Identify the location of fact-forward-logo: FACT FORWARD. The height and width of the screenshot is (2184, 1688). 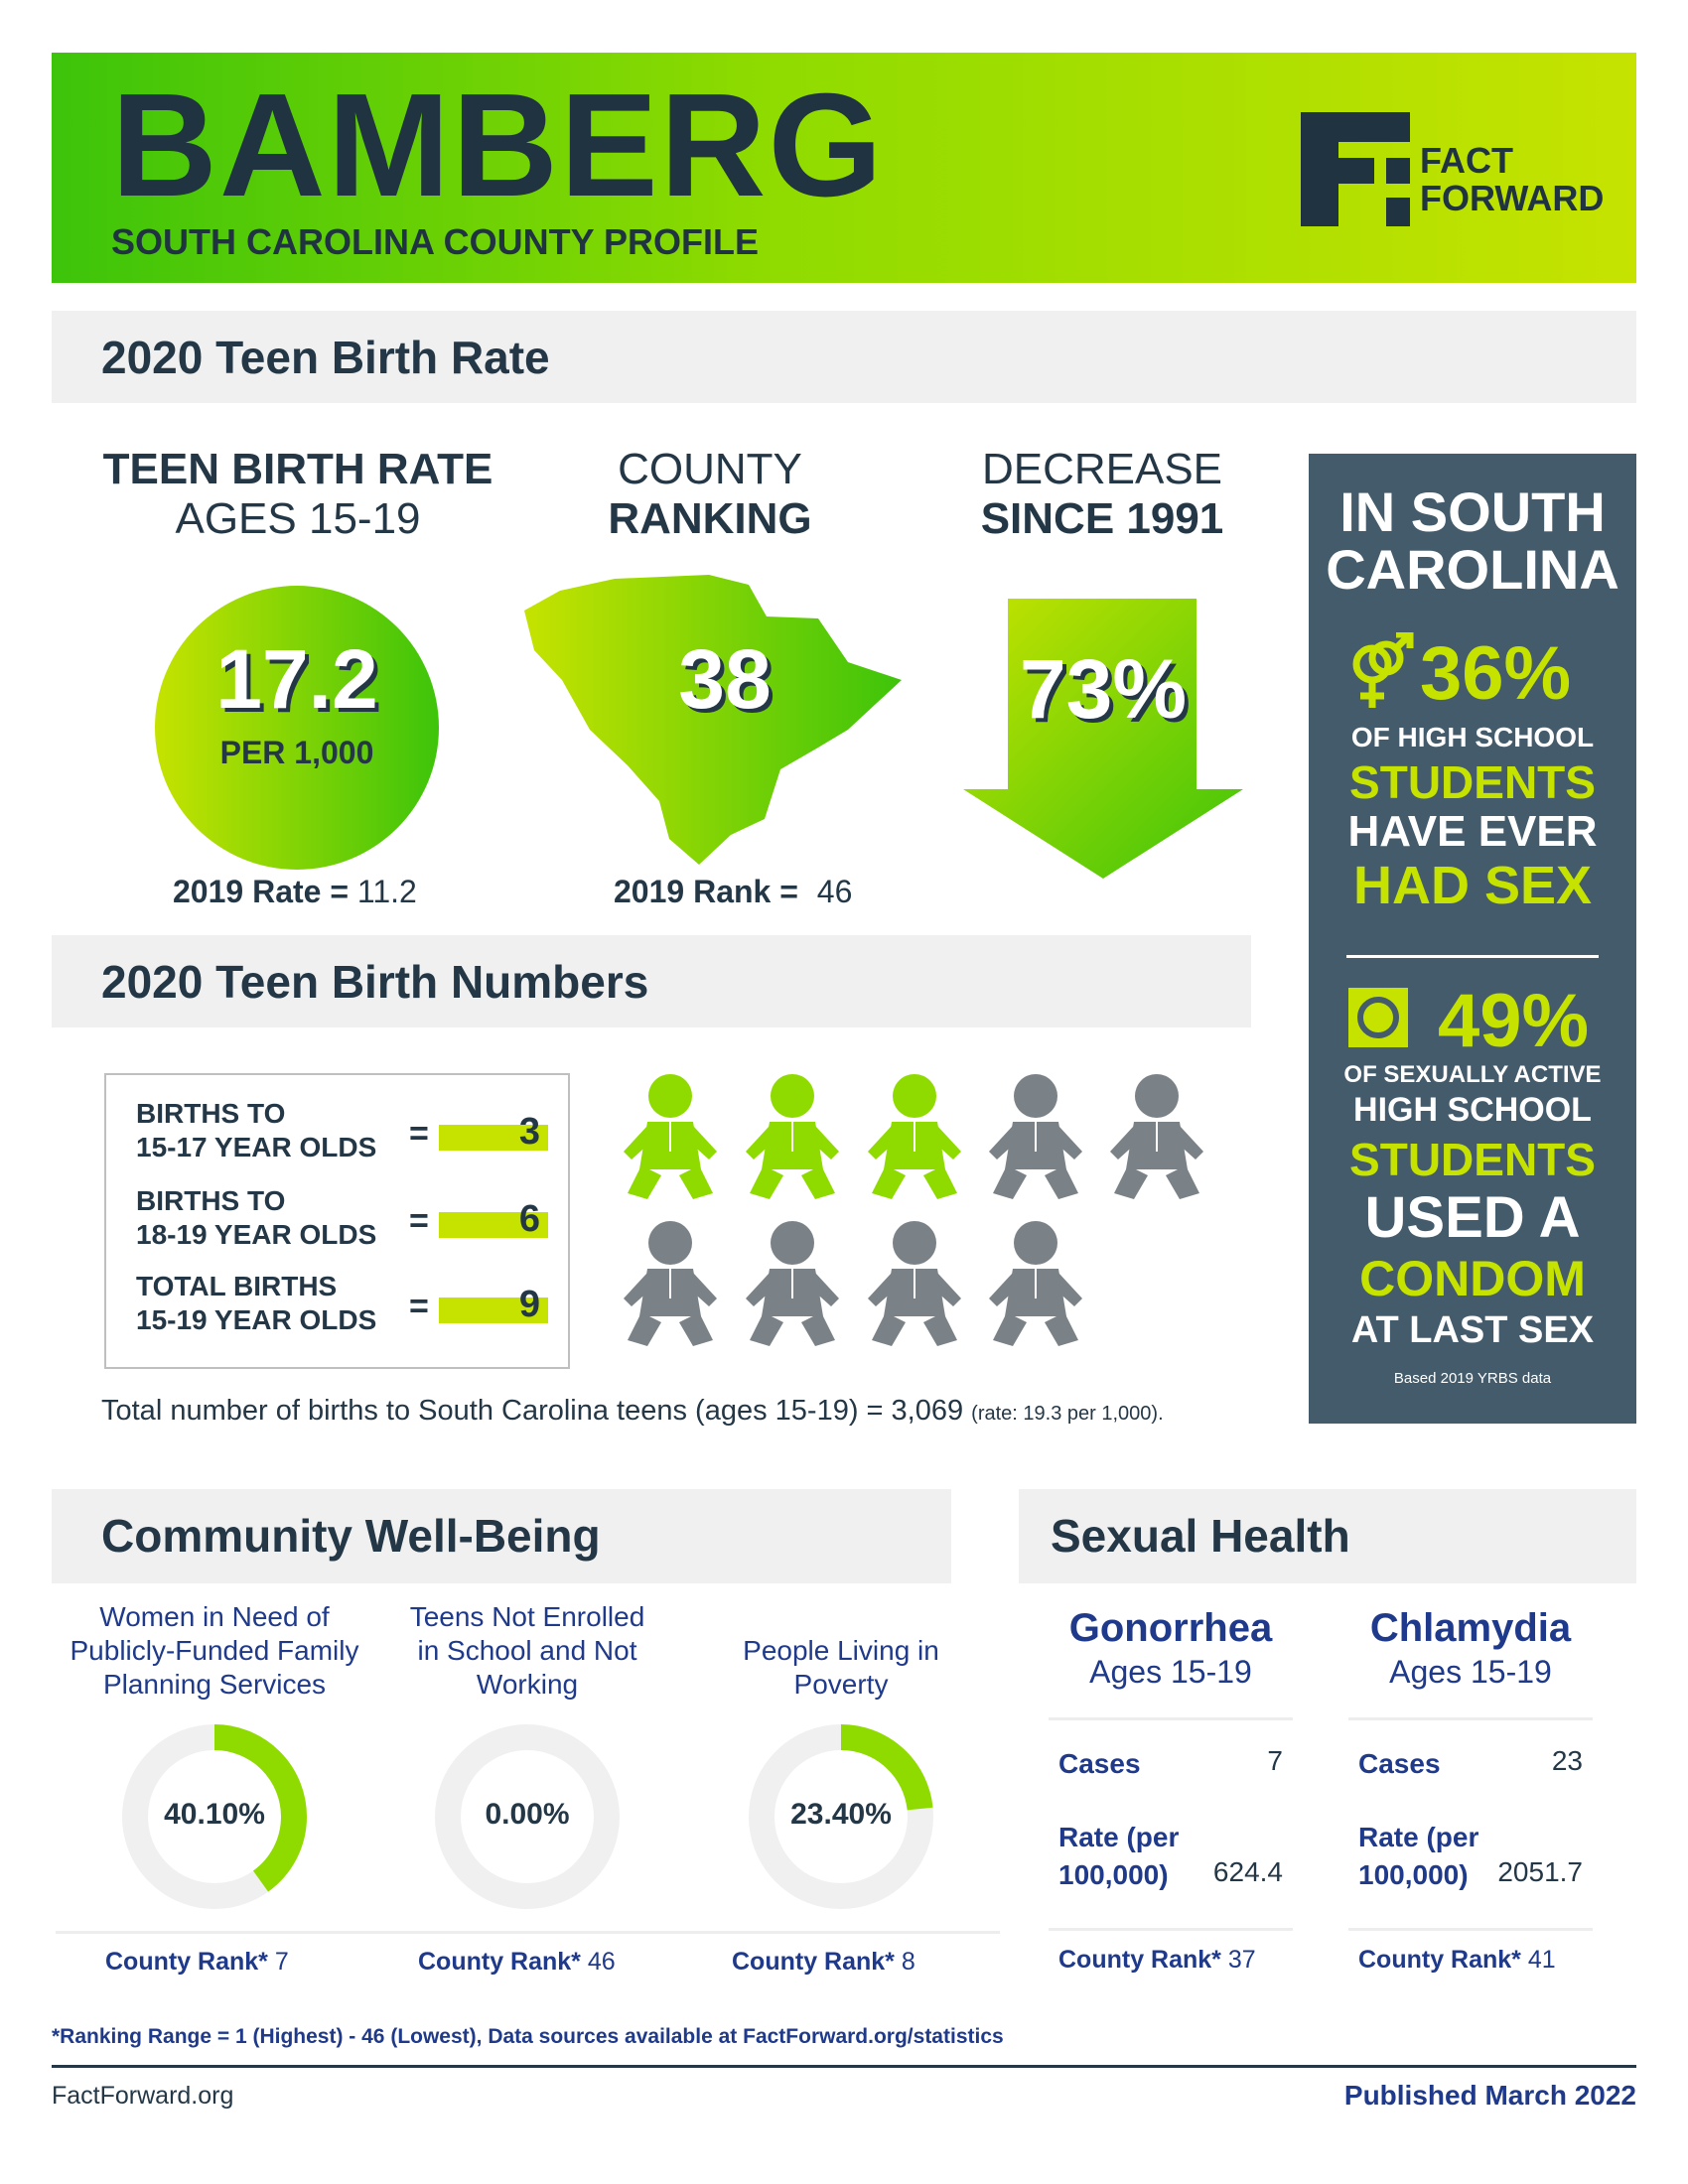
(1452, 169).